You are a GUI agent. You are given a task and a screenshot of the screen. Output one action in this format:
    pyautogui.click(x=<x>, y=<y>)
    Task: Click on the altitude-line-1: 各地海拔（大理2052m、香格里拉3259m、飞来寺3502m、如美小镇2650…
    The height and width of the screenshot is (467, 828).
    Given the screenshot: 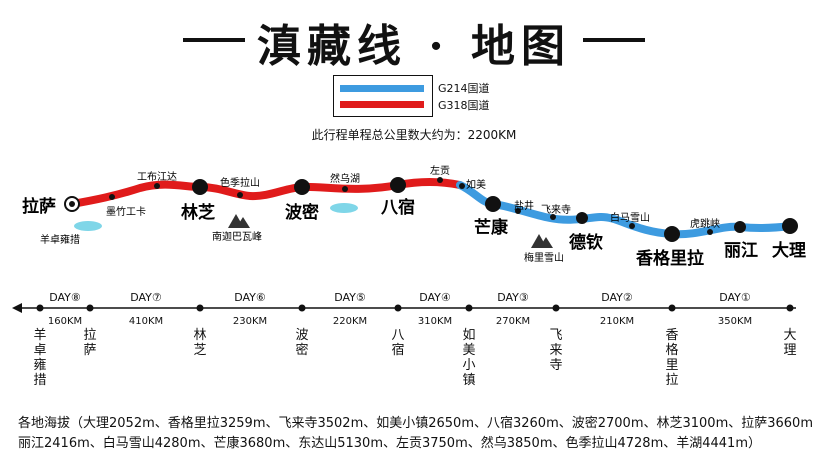 What is the action you would take?
    pyautogui.click(x=415, y=423)
    